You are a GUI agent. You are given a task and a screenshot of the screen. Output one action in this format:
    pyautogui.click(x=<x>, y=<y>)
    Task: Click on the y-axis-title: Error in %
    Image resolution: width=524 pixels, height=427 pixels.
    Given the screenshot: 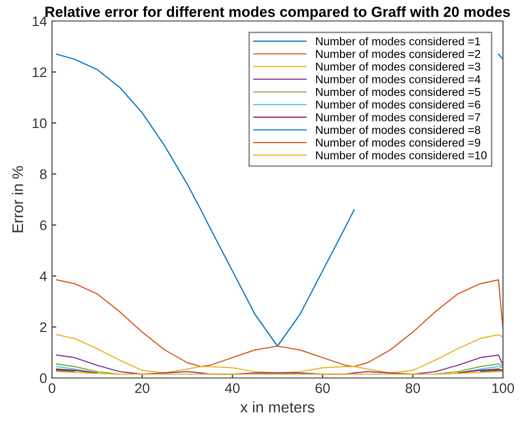 What is the action you would take?
    pyautogui.click(x=18, y=199)
    